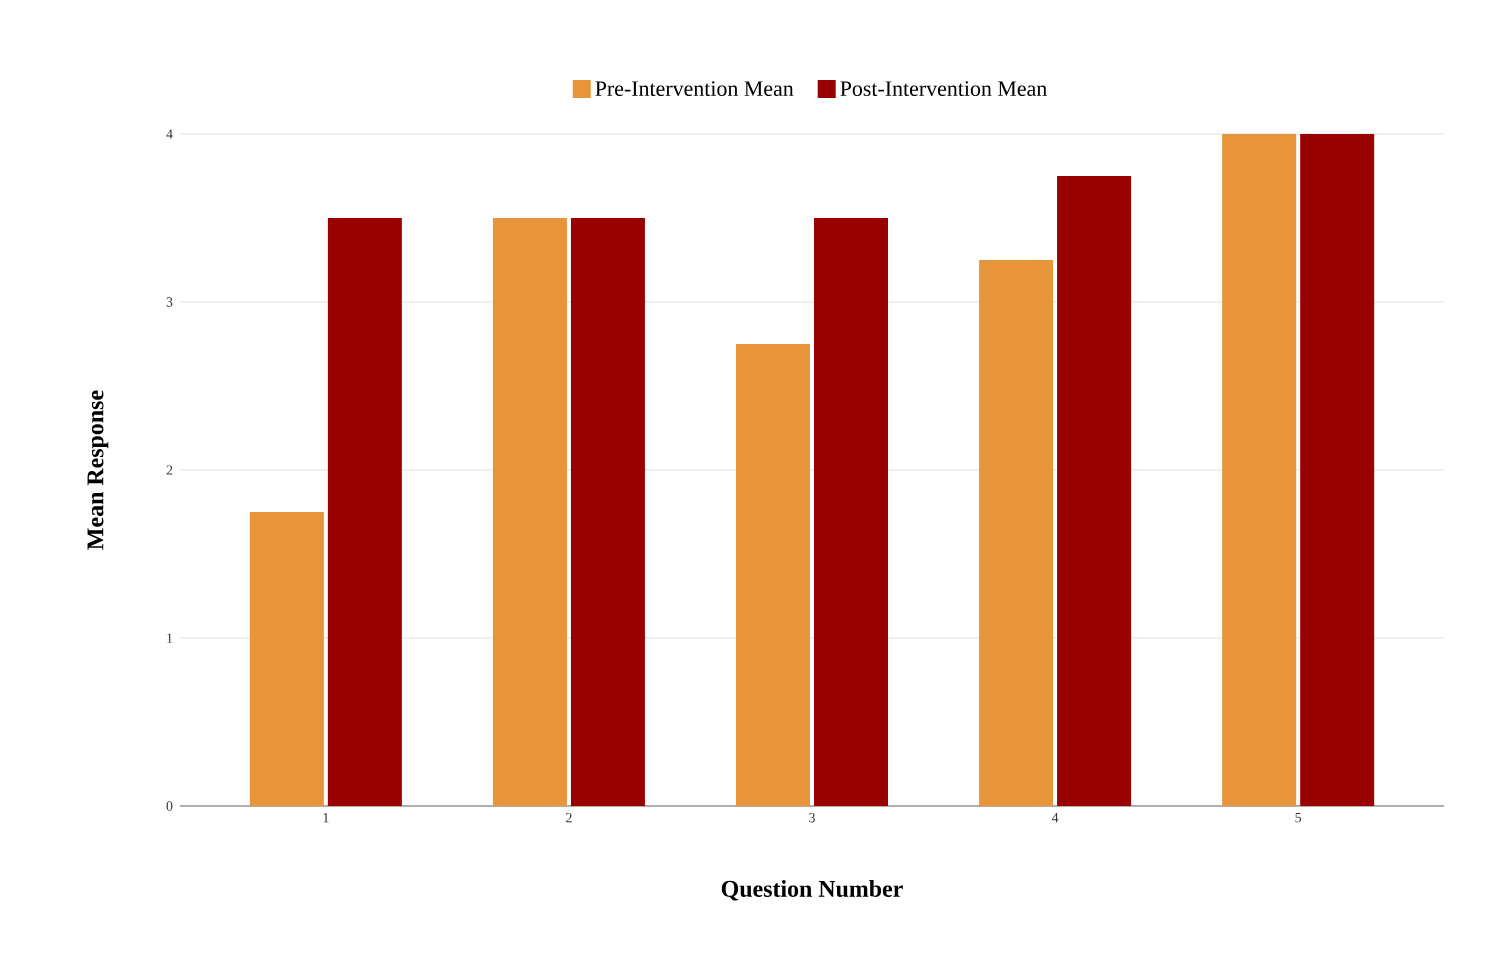 This screenshot has width=1500, height=978. What do you see at coordinates (812, 890) in the screenshot?
I see `x-axis-title: Question Number` at bounding box center [812, 890].